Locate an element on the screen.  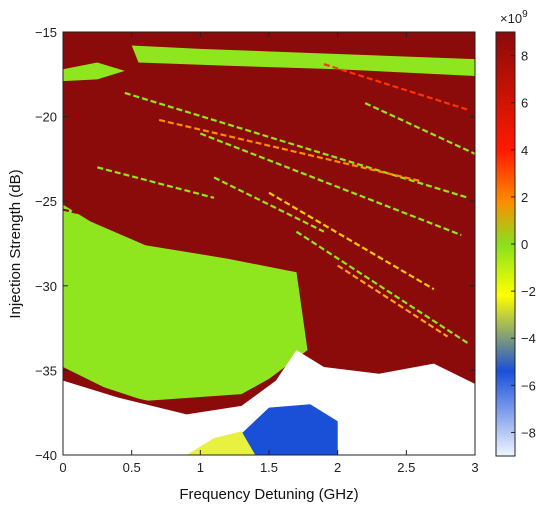
region-yellow-patch is located at coordinates (221, 443).